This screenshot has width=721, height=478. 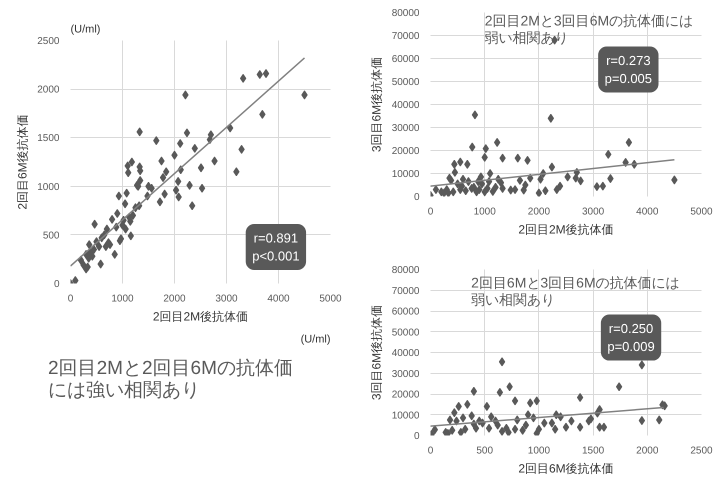 I want to click on y-tick-label: 1500, so click(x=48, y=138).